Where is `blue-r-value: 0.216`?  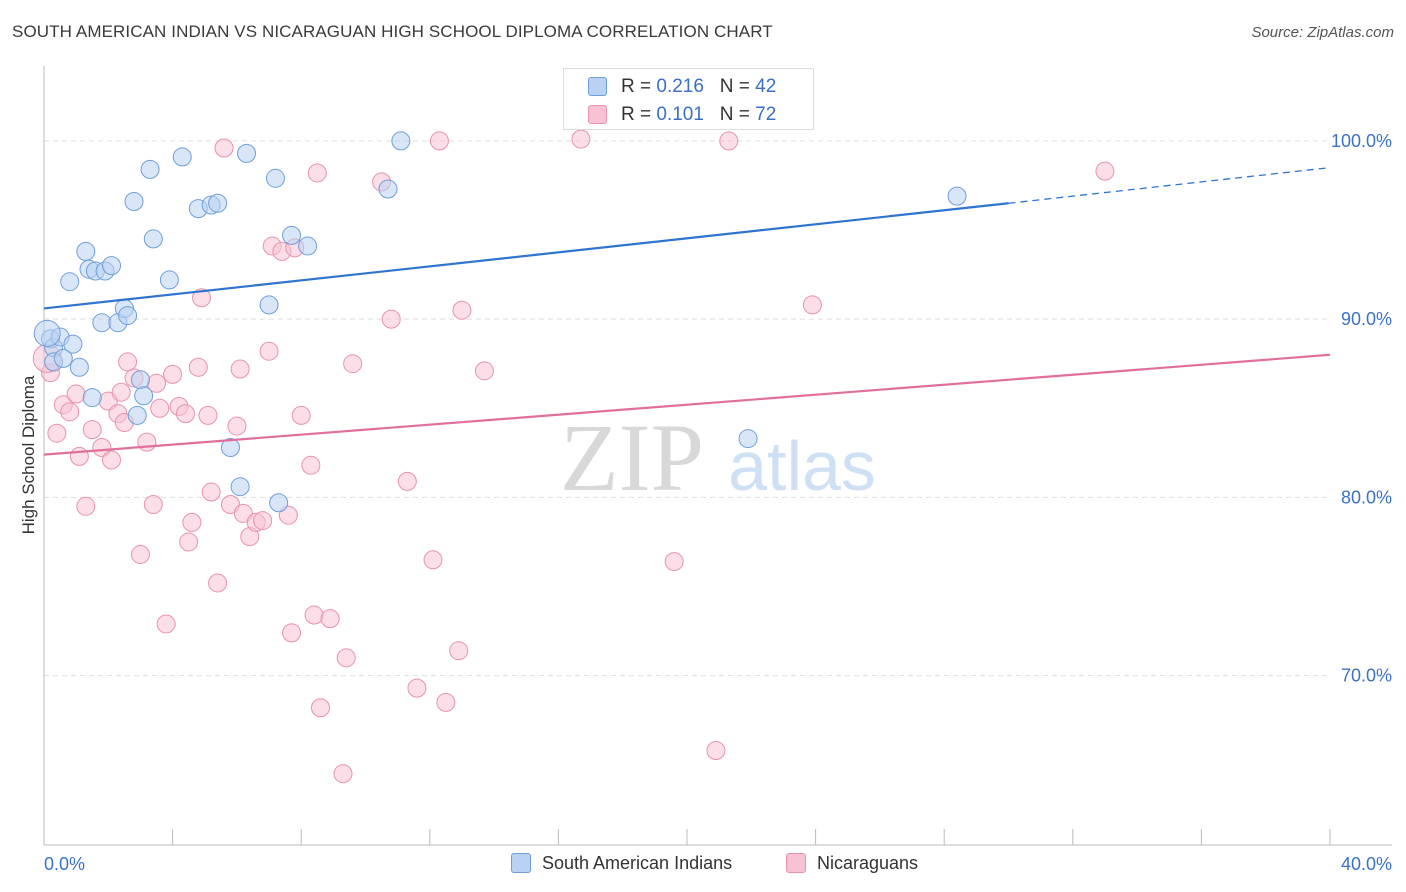 blue-r-value: 0.216 is located at coordinates (680, 86).